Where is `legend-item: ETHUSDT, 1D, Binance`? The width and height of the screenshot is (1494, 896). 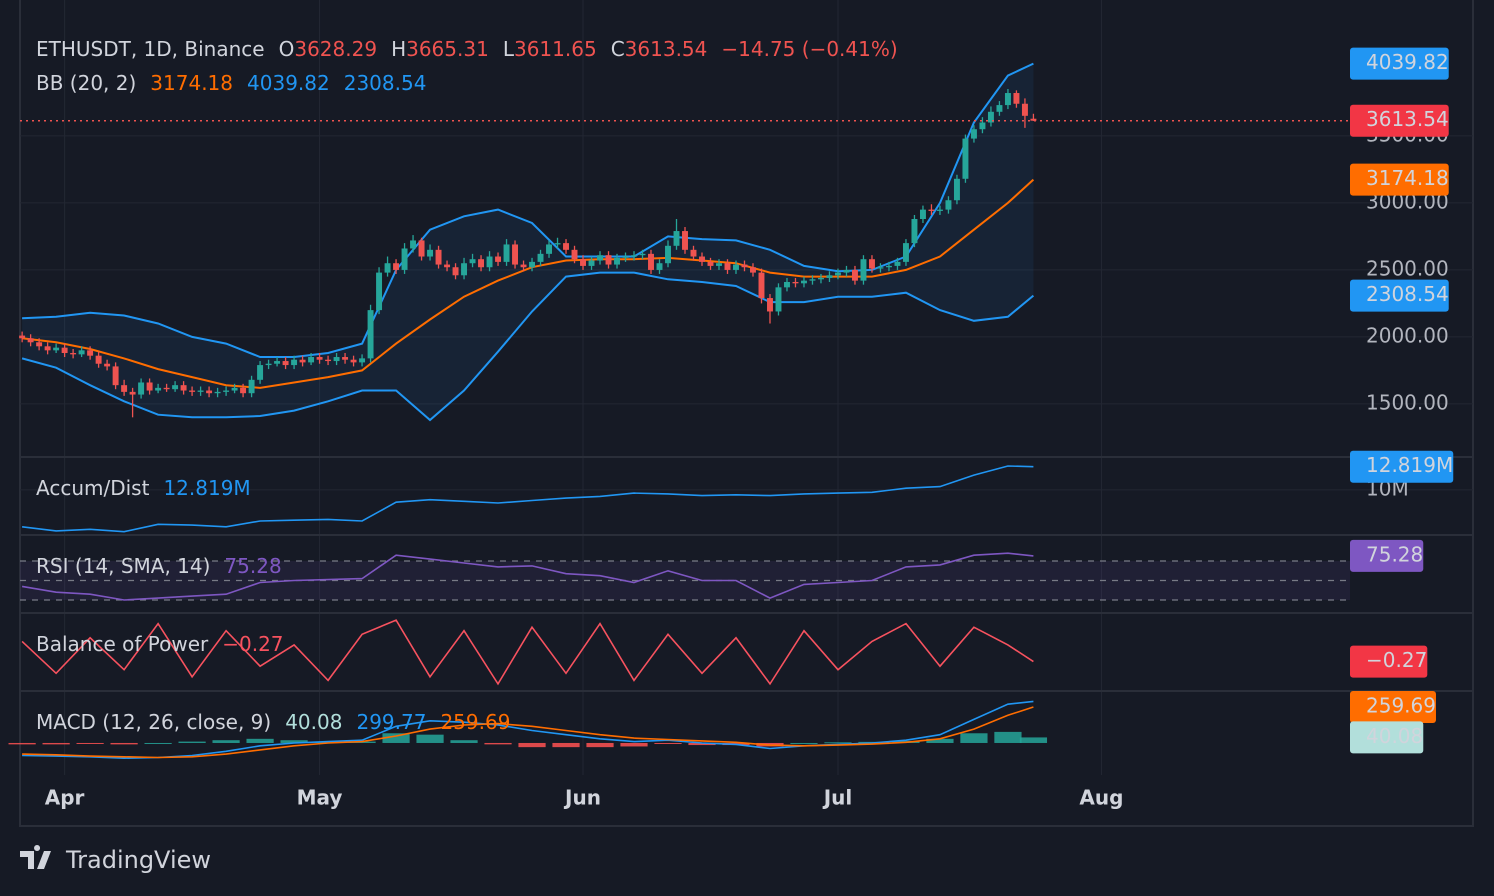
legend-item: ETHUSDT, 1D, Binance is located at coordinates (150, 49).